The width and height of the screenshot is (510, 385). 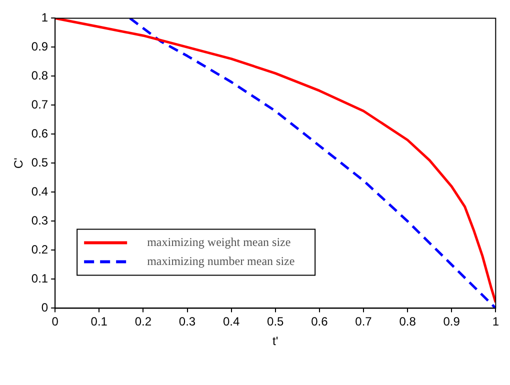 I want to click on y-tick-label: 0.4, so click(x=39, y=191).